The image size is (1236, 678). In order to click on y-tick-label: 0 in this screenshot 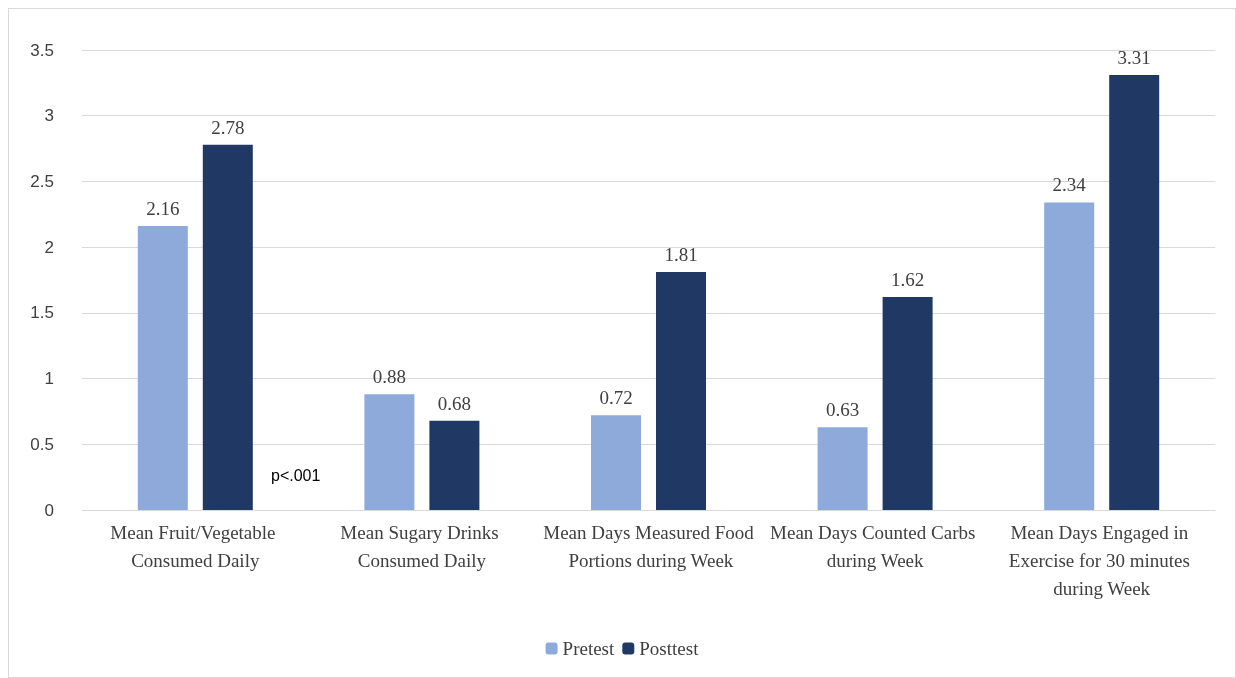, I will do `click(49, 510)`.